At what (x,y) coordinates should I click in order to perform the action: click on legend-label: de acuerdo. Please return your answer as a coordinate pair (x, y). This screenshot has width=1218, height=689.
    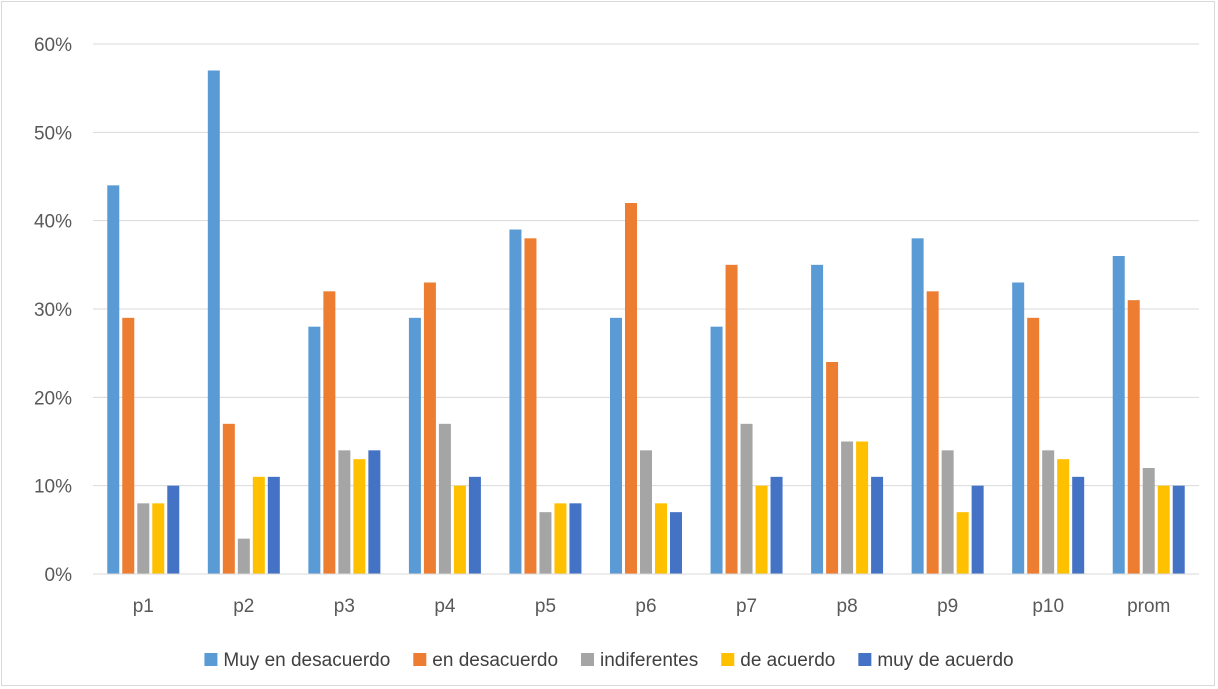
    Looking at the image, I should click on (787, 660).